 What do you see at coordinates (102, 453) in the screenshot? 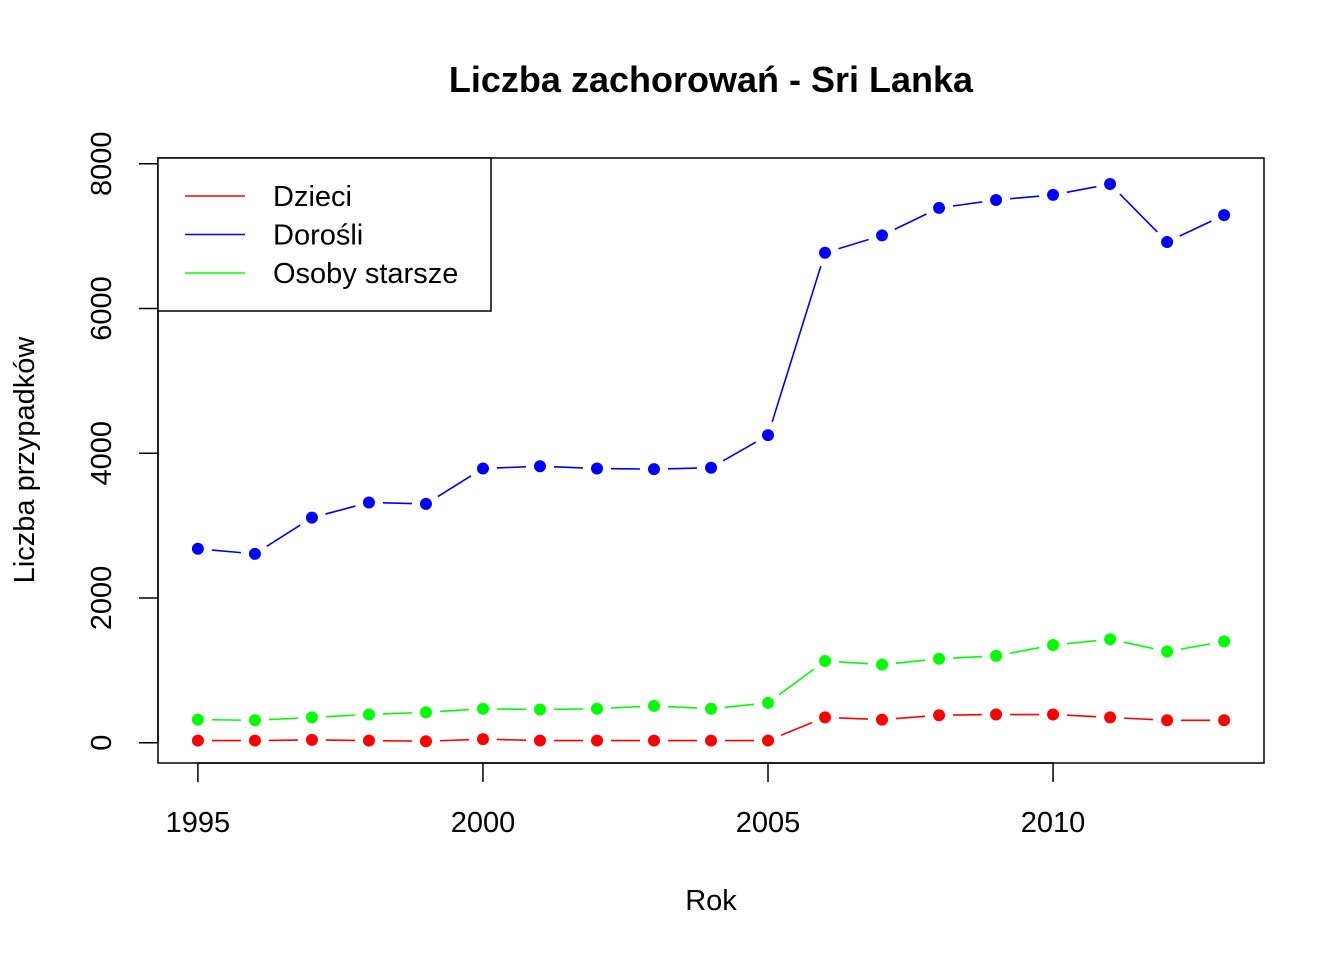
I see `y-tick-label: 4000` at bounding box center [102, 453].